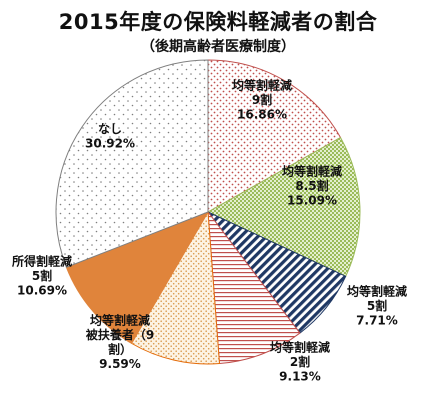 This screenshot has width=436, height=416. Describe the element at coordinates (218, 47) in the screenshot. I see `chart-subtitle: （後期高齢者医療制度）` at that location.